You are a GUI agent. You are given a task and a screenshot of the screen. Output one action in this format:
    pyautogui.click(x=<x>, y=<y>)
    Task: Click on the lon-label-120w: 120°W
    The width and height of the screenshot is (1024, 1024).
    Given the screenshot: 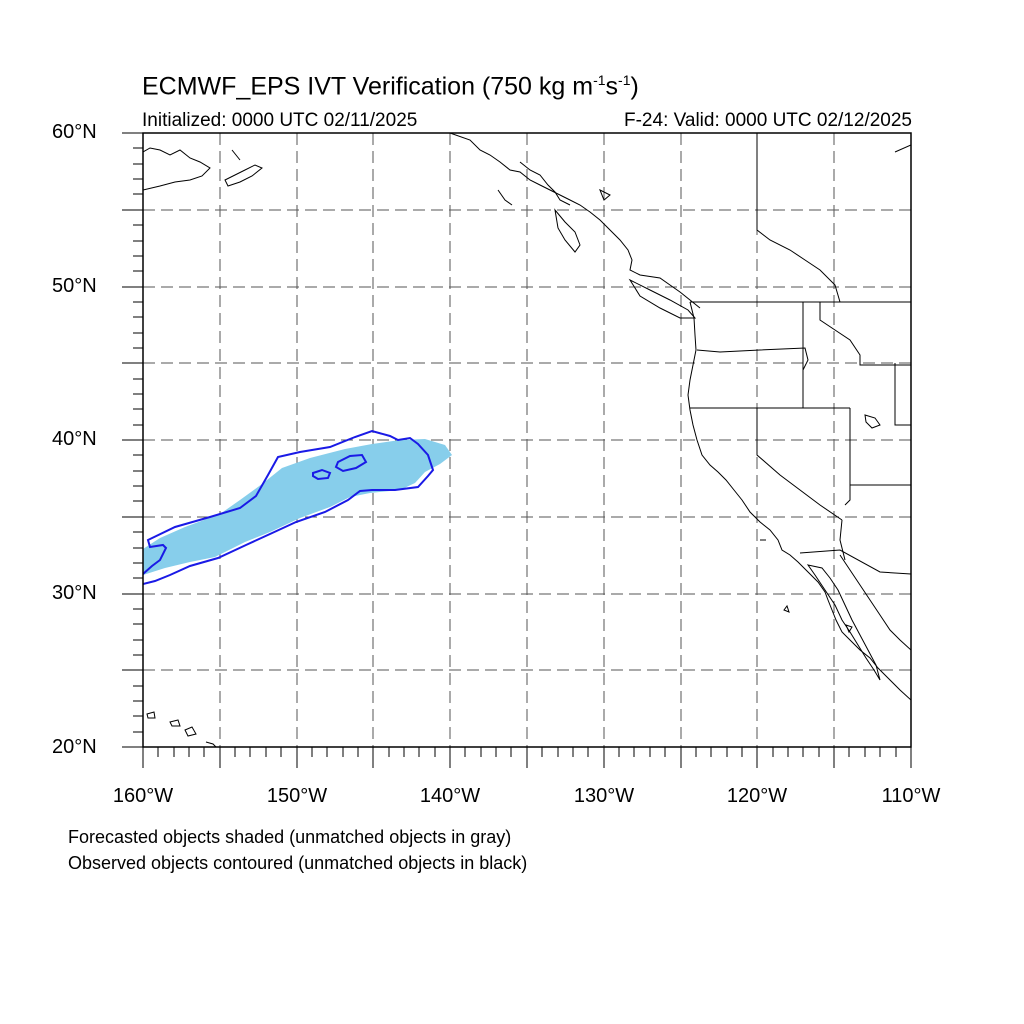 What is the action you would take?
    pyautogui.click(x=757, y=796)
    